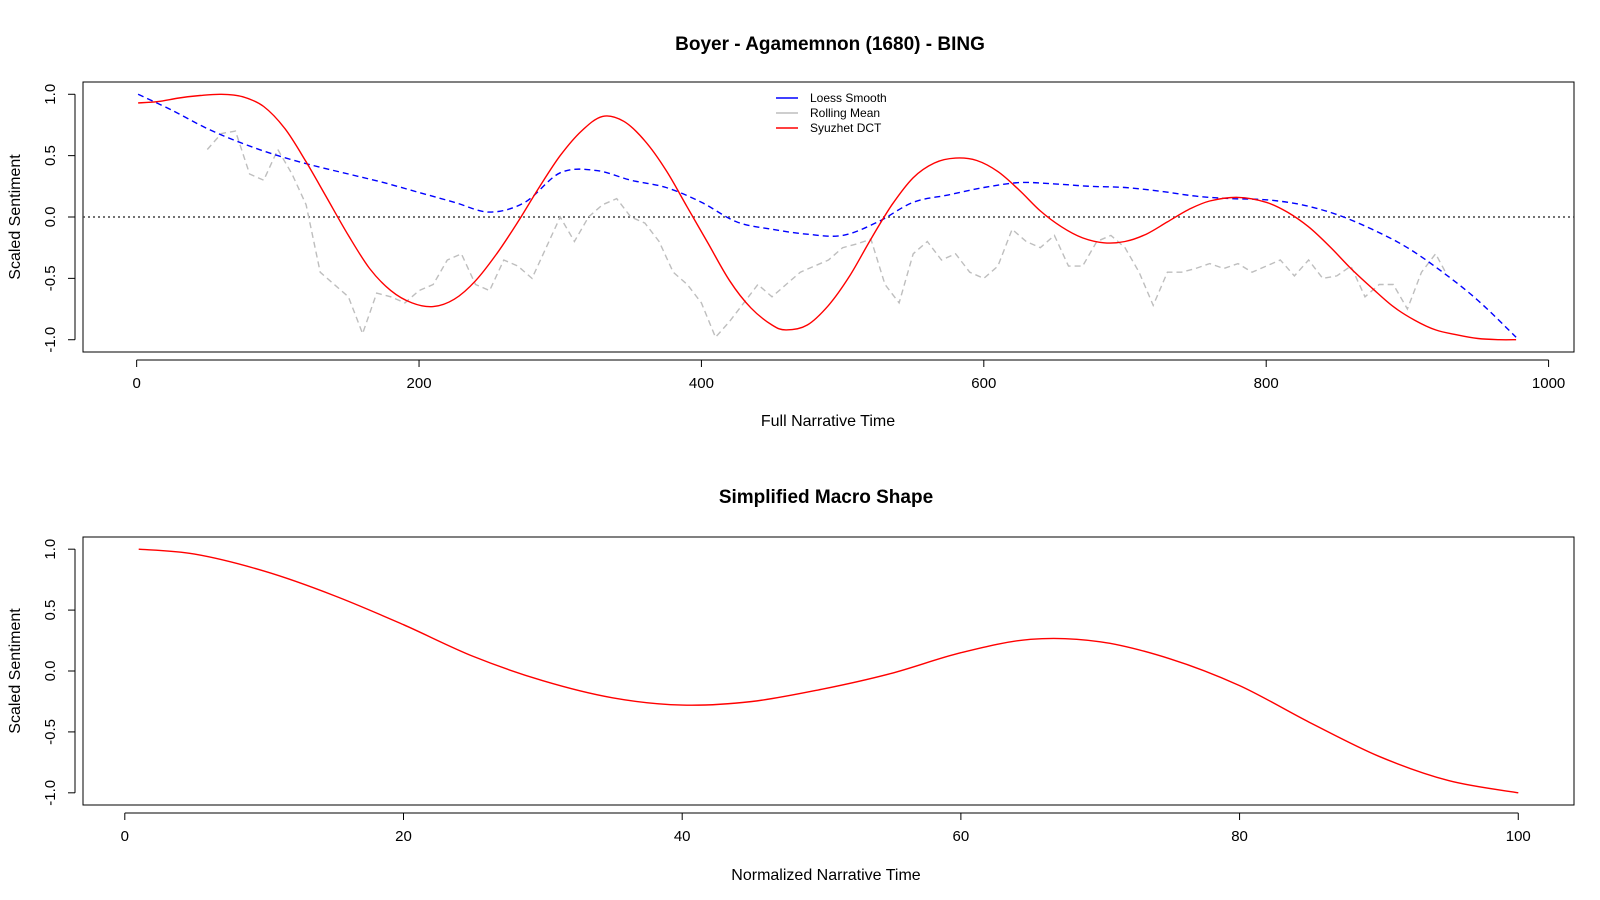 The image size is (1600, 900). Describe the element at coordinates (830, 44) in the screenshot. I see `chart-title: Boyer - Agamemnon (1680) - BING` at that location.